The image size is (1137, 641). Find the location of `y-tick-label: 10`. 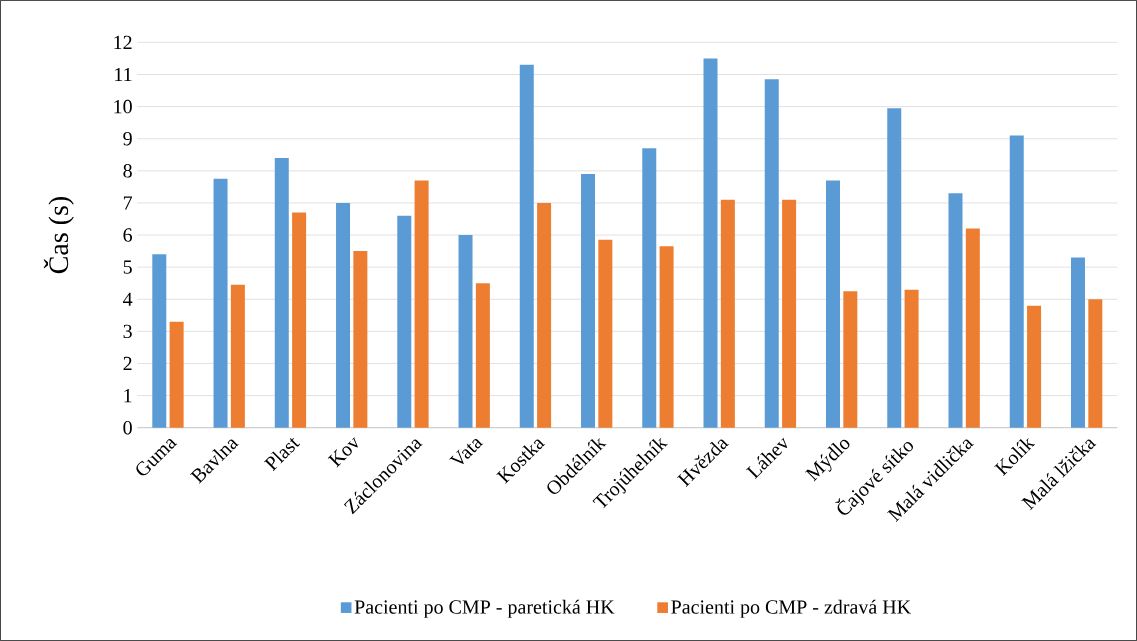

y-tick-label: 10 is located at coordinates (123, 106).